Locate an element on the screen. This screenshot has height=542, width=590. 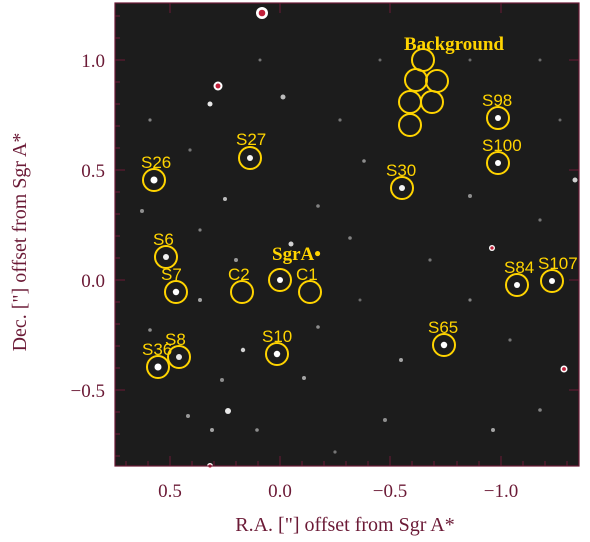
source-label-s65: S65 is located at coordinates (443, 327).